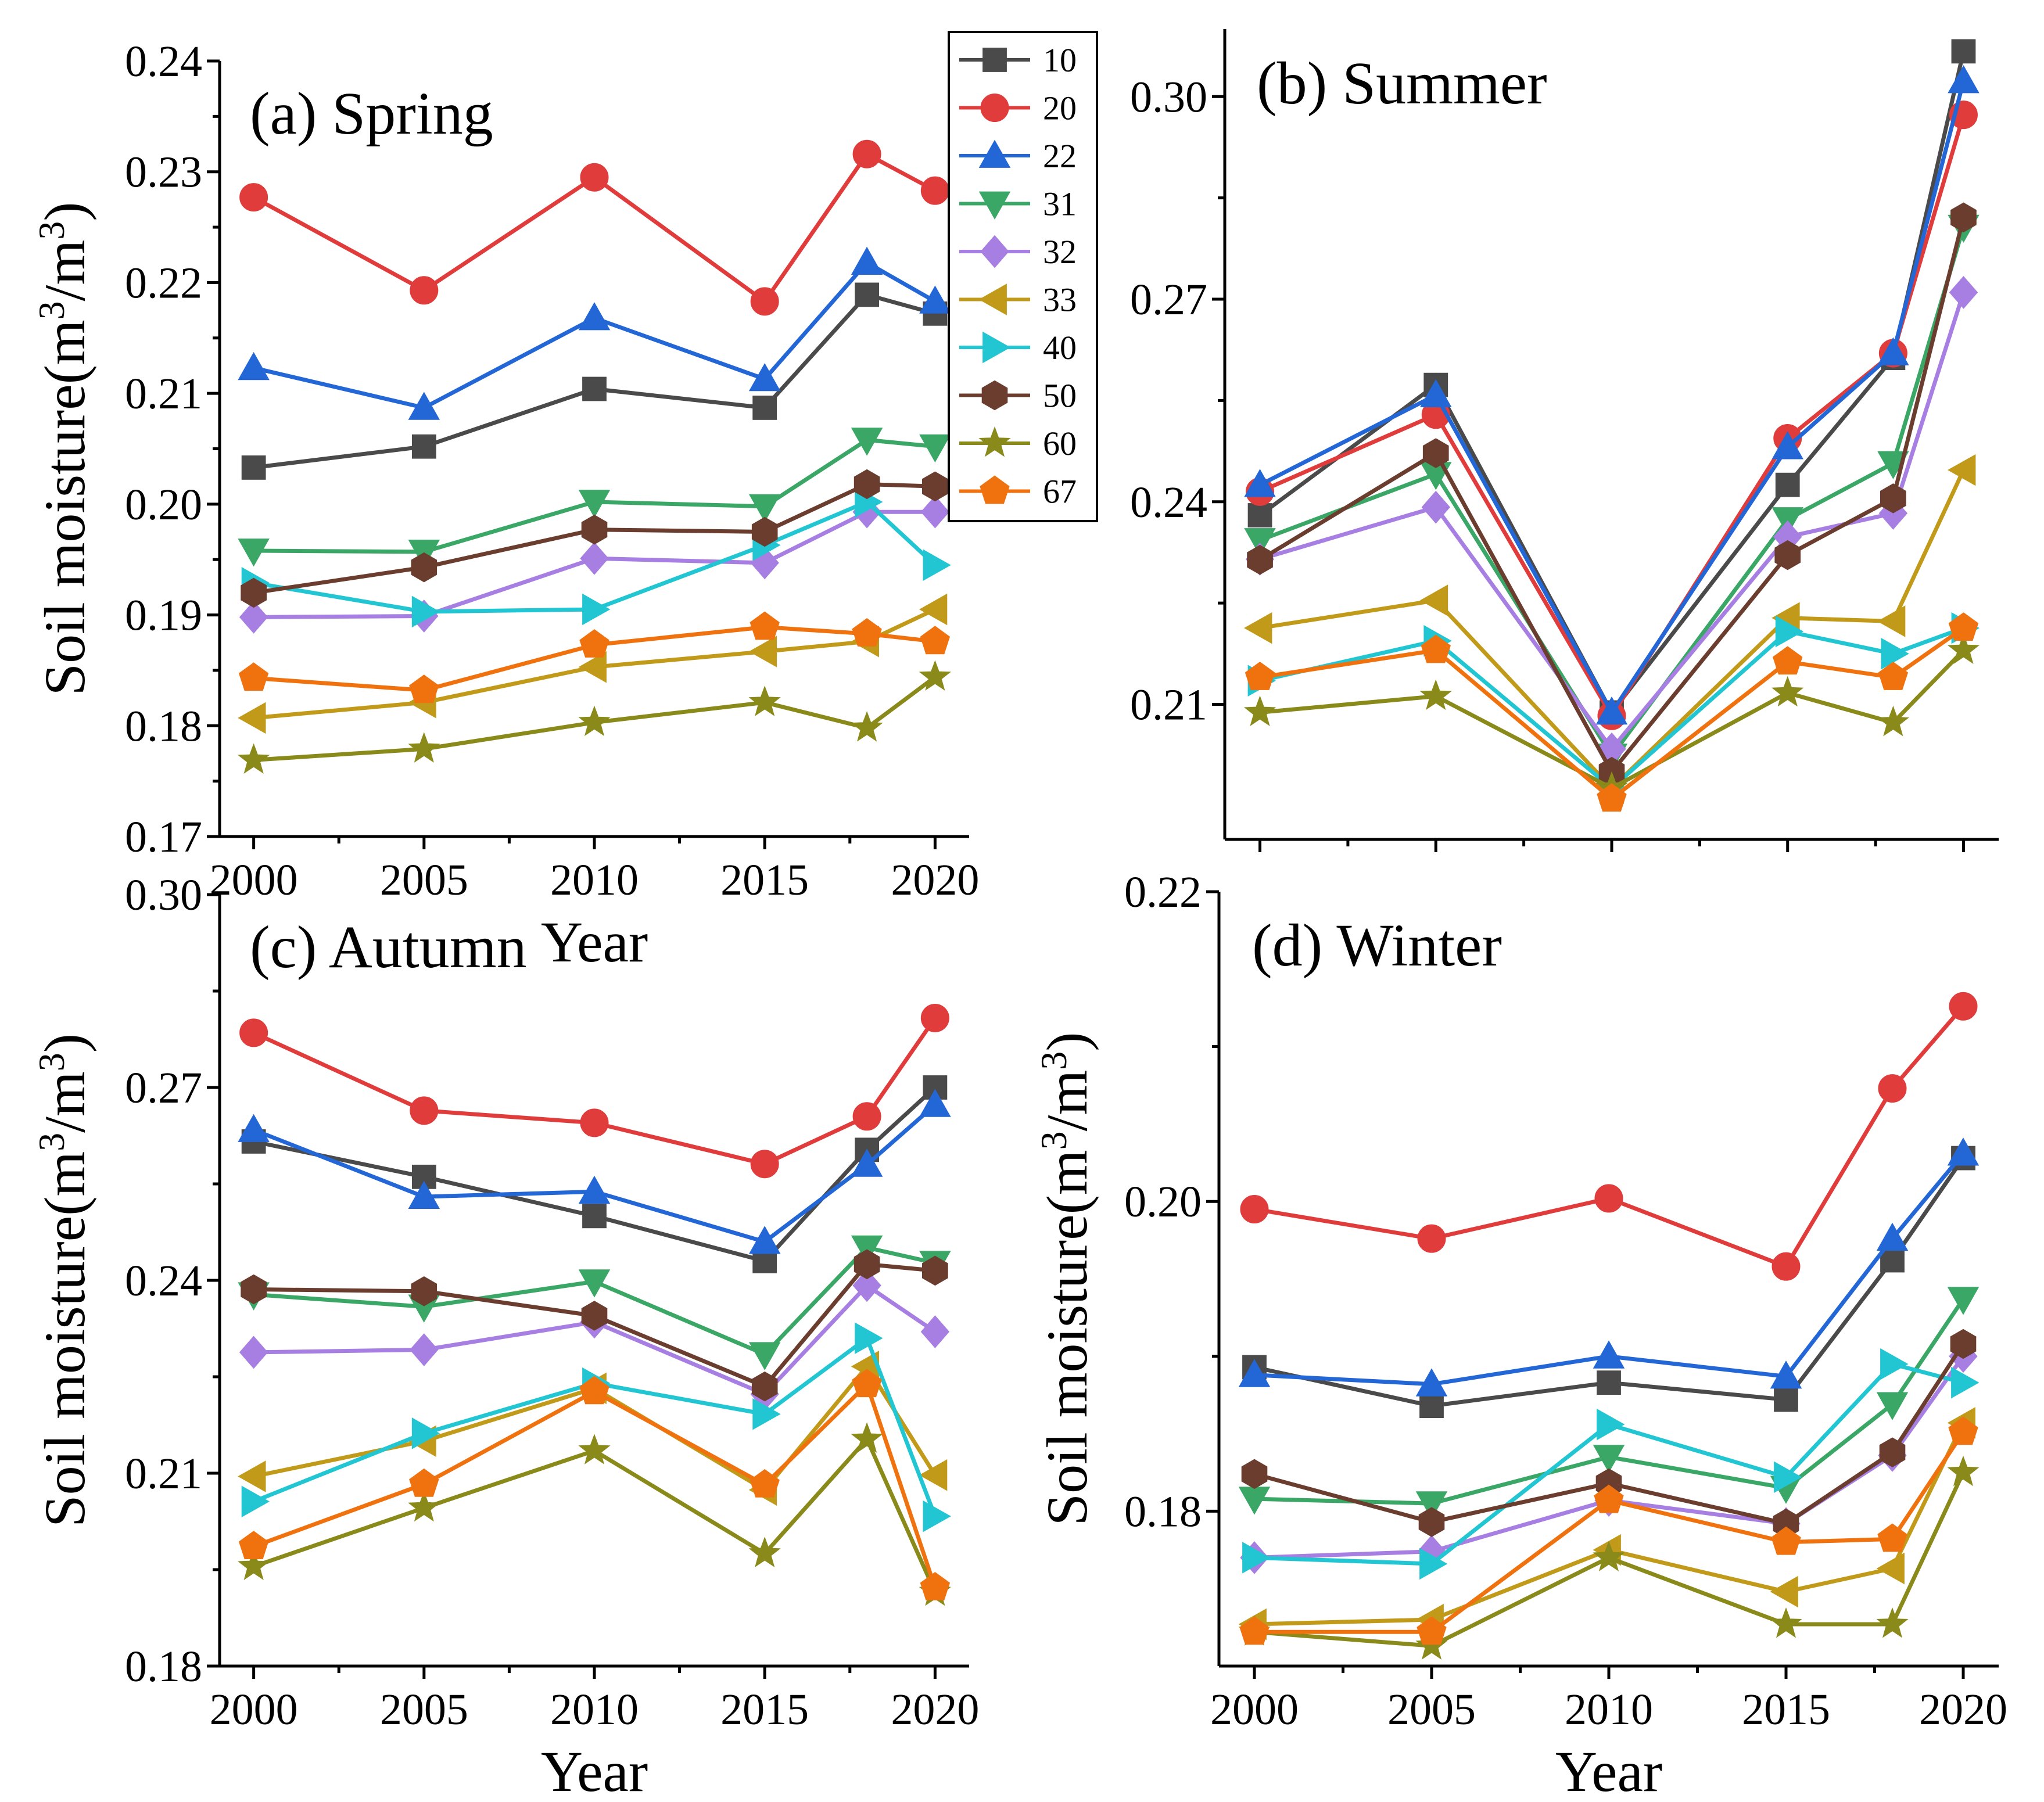 This screenshot has width=2044, height=1802. I want to click on x-tick-label: 2000, so click(1254, 1709).